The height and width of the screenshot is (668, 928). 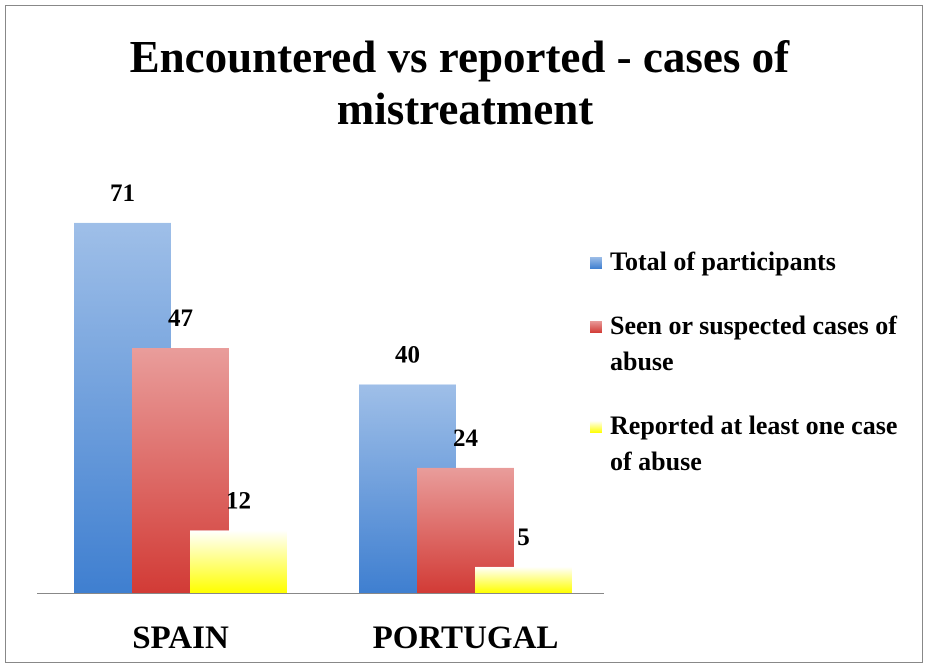 I want to click on data-label: 47, so click(x=180, y=318).